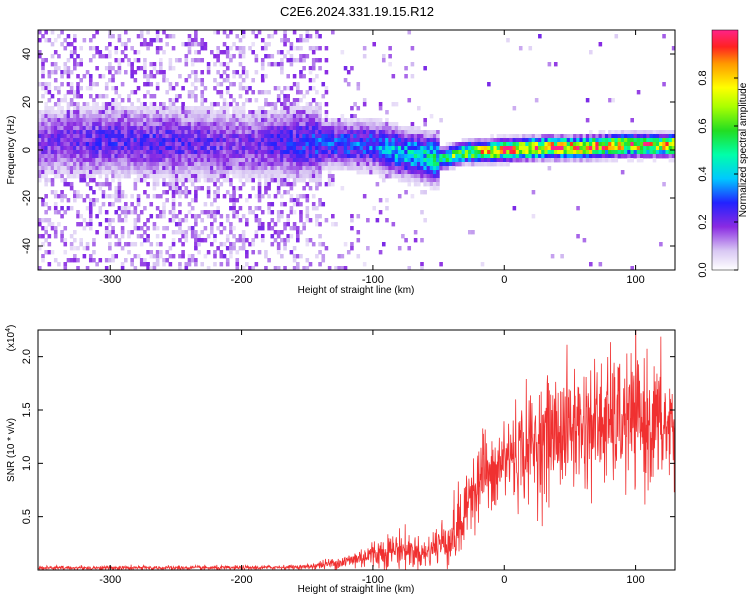 This screenshot has height=600, width=750. What do you see at coordinates (11, 450) in the screenshot?
I see `snr-y-label: SNR (10 * v/v)` at bounding box center [11, 450].